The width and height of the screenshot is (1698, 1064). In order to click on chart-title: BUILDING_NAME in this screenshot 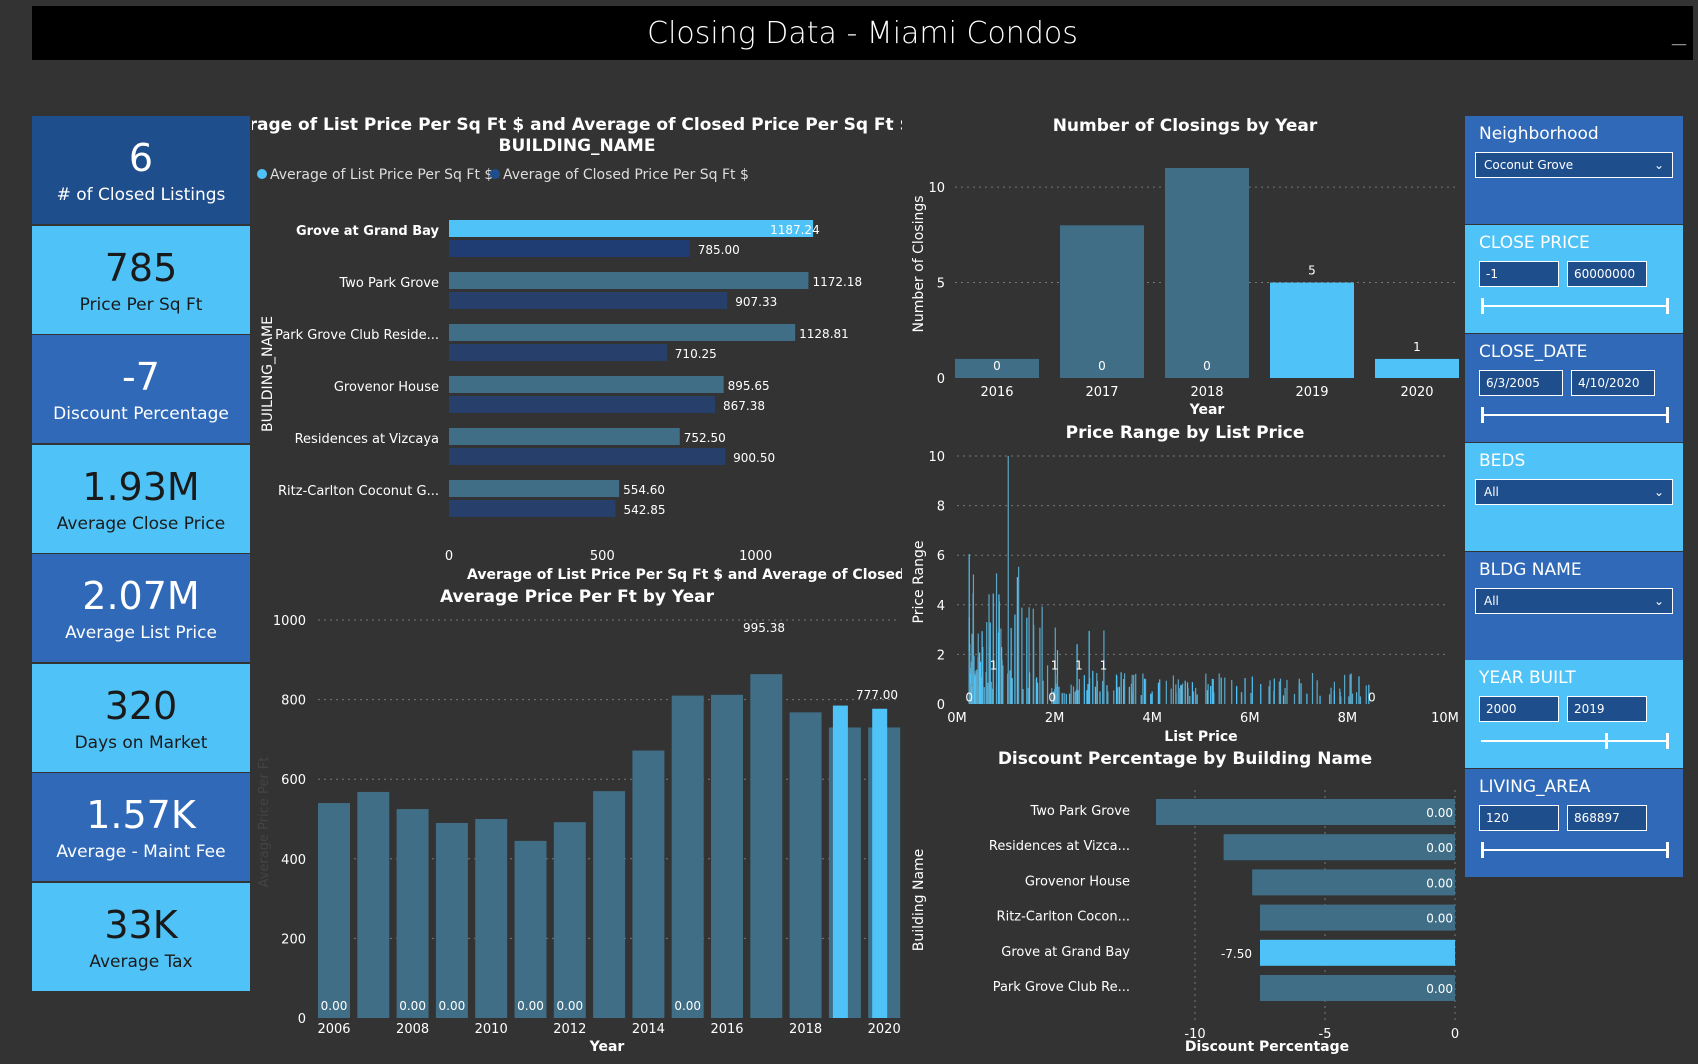, I will do `click(577, 146)`.